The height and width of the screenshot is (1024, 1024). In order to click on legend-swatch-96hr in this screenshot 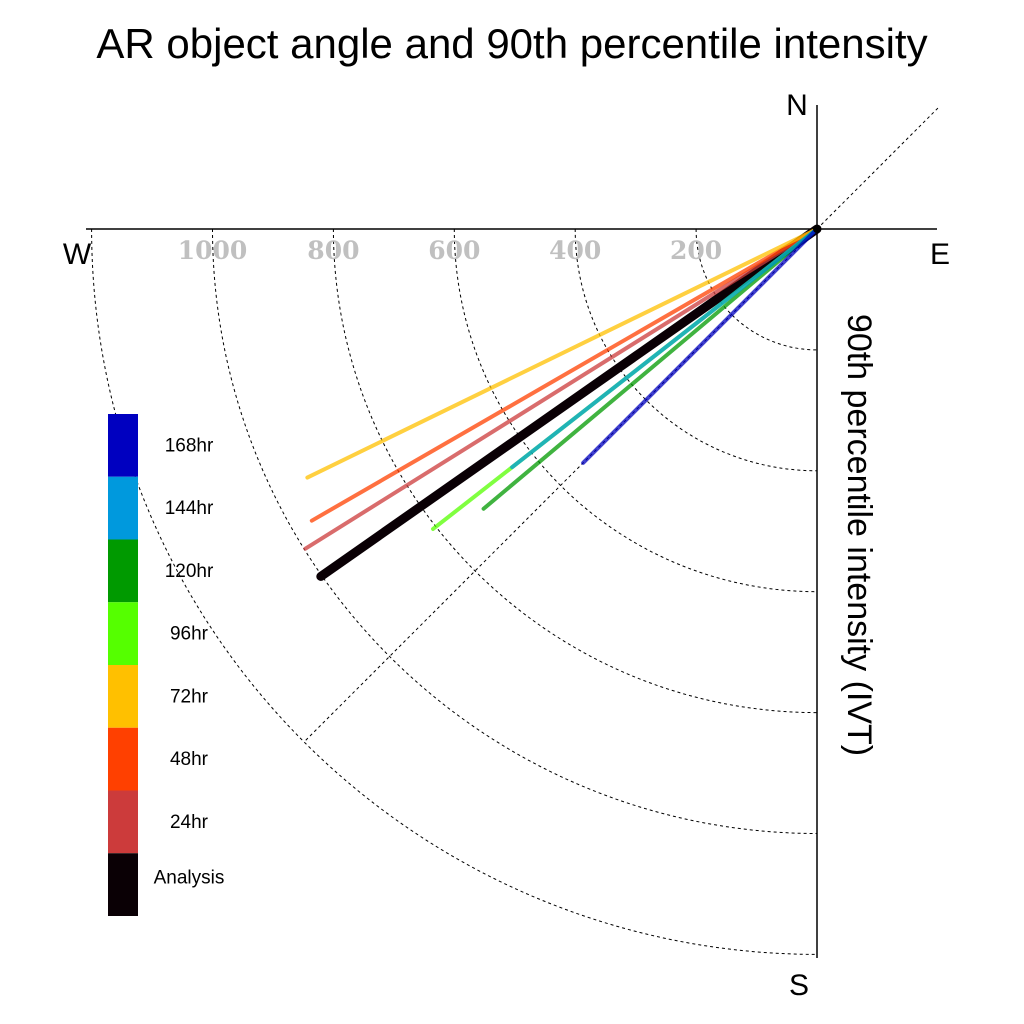, I will do `click(123, 633)`.